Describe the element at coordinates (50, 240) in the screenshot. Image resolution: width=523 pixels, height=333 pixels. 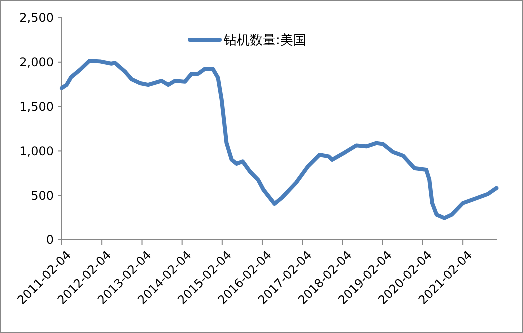
I see `y-tick-label: 0` at that location.